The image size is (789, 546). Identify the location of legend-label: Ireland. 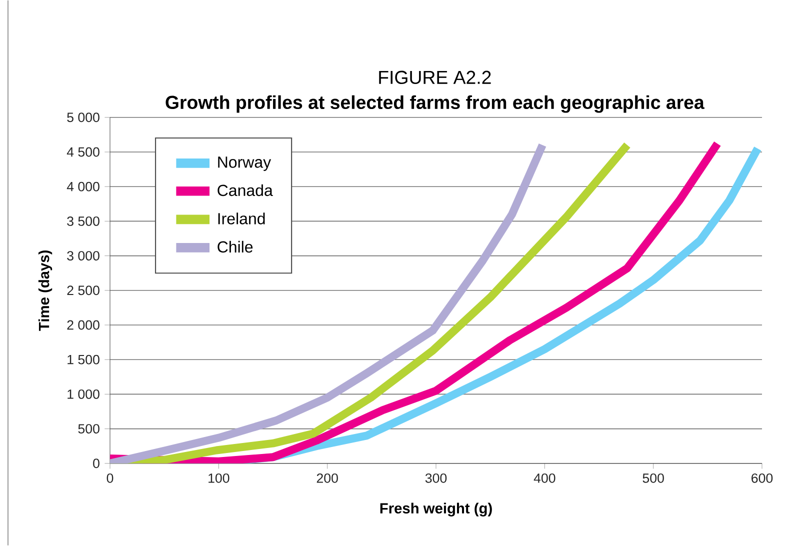
(241, 218).